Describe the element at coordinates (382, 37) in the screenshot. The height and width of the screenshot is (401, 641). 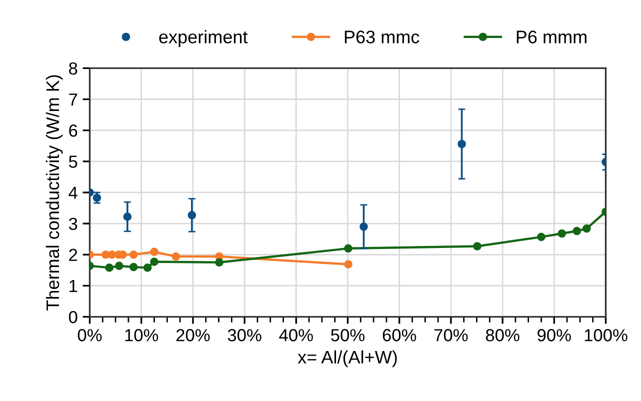
I see `legend-label: P63 mmc` at that location.